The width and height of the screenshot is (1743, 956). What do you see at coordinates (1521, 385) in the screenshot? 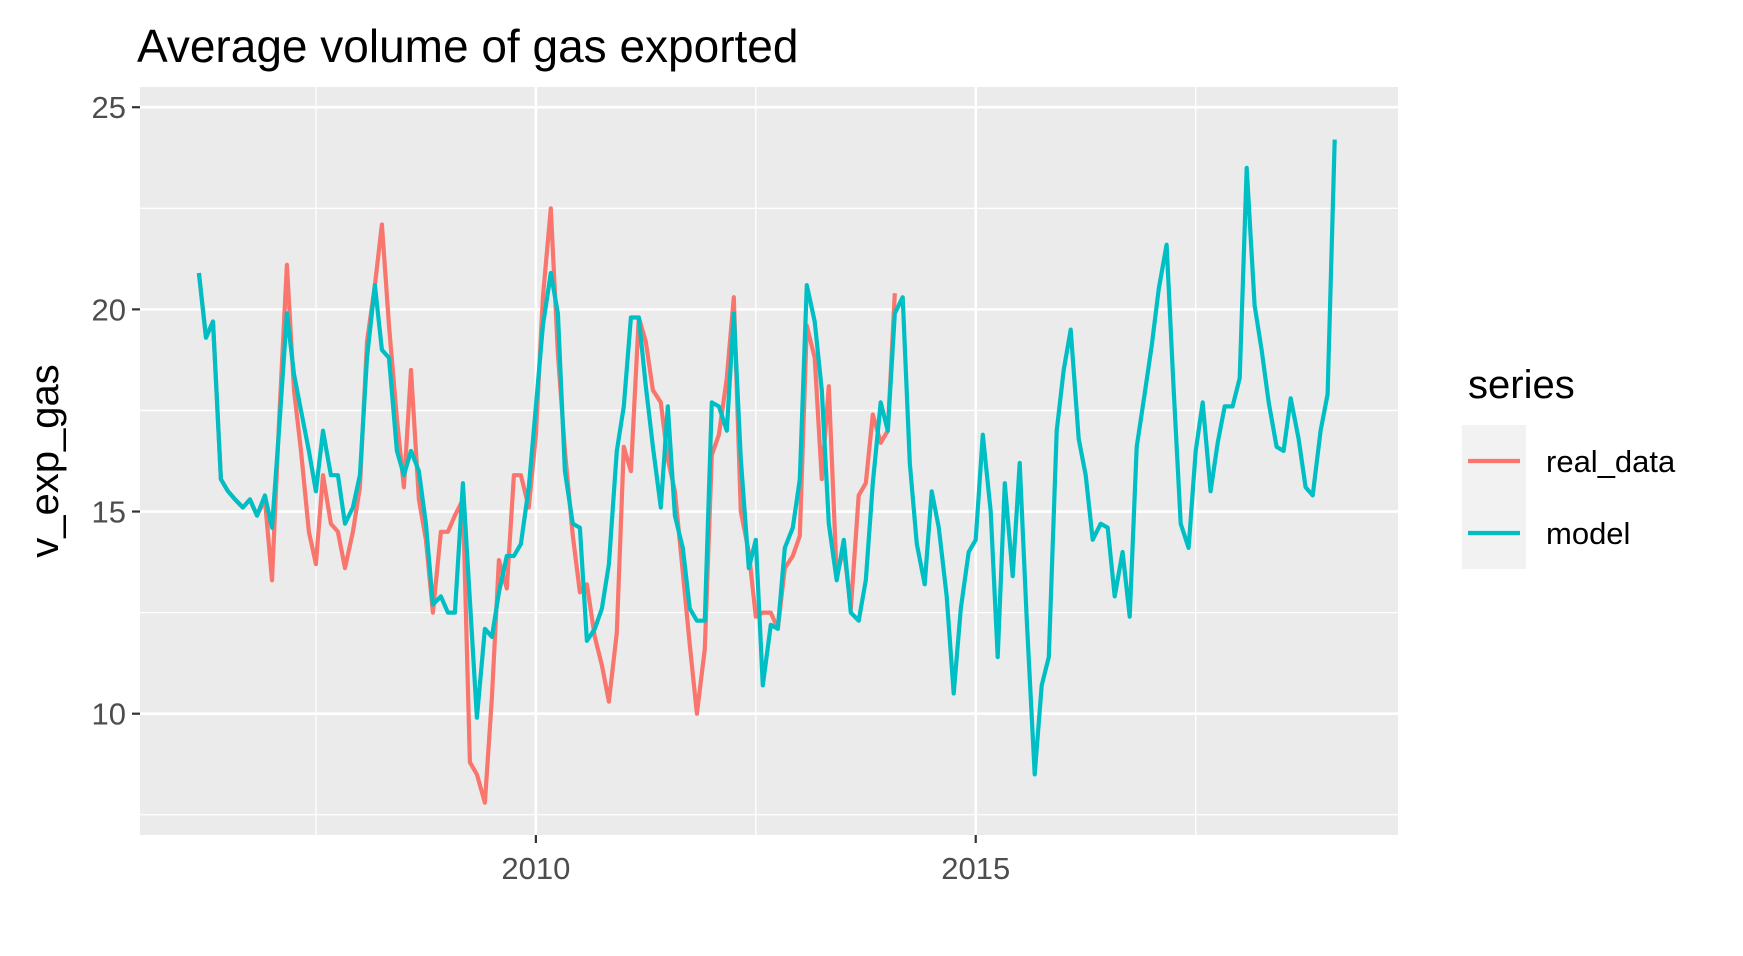
I see `legend-title: series` at bounding box center [1521, 385].